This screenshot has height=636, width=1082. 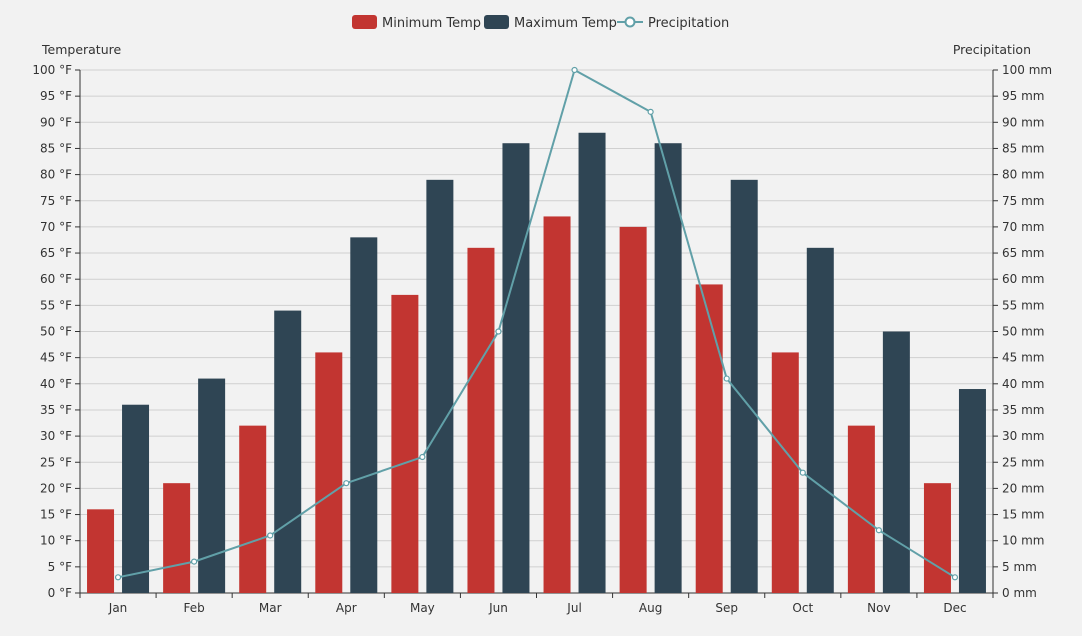 What do you see at coordinates (1023, 410) in the screenshot?
I see `right-tick-label: 35 mm` at bounding box center [1023, 410].